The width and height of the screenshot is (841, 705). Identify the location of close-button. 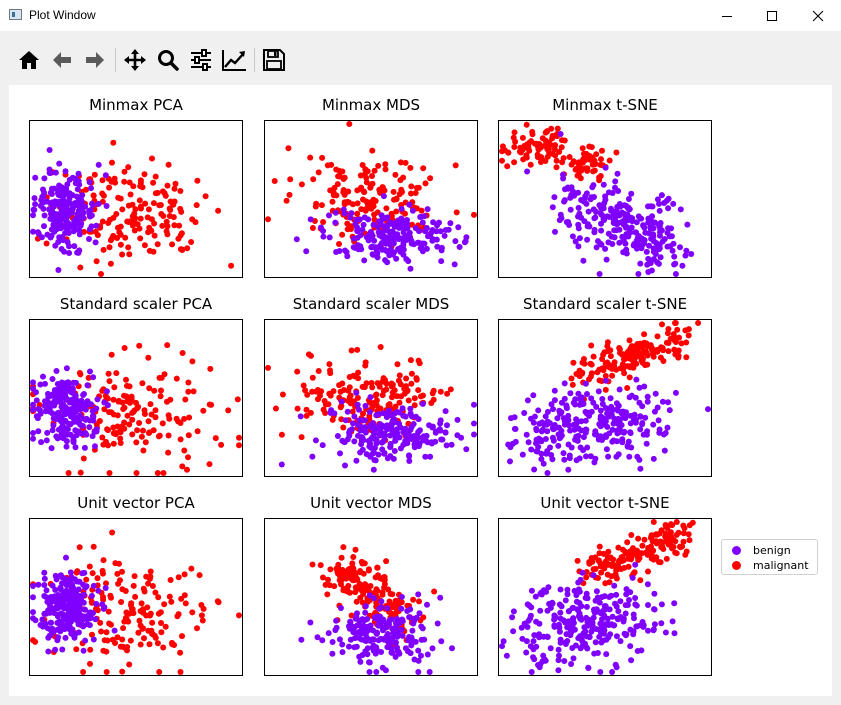
(818, 15).